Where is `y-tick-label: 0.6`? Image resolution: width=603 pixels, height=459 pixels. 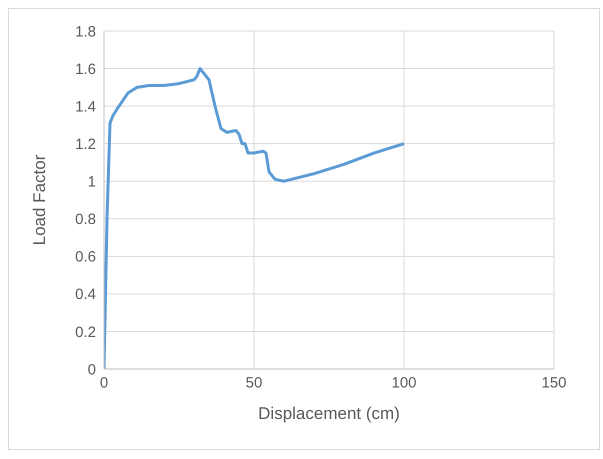 y-tick-label: 0.6 is located at coordinates (85, 257).